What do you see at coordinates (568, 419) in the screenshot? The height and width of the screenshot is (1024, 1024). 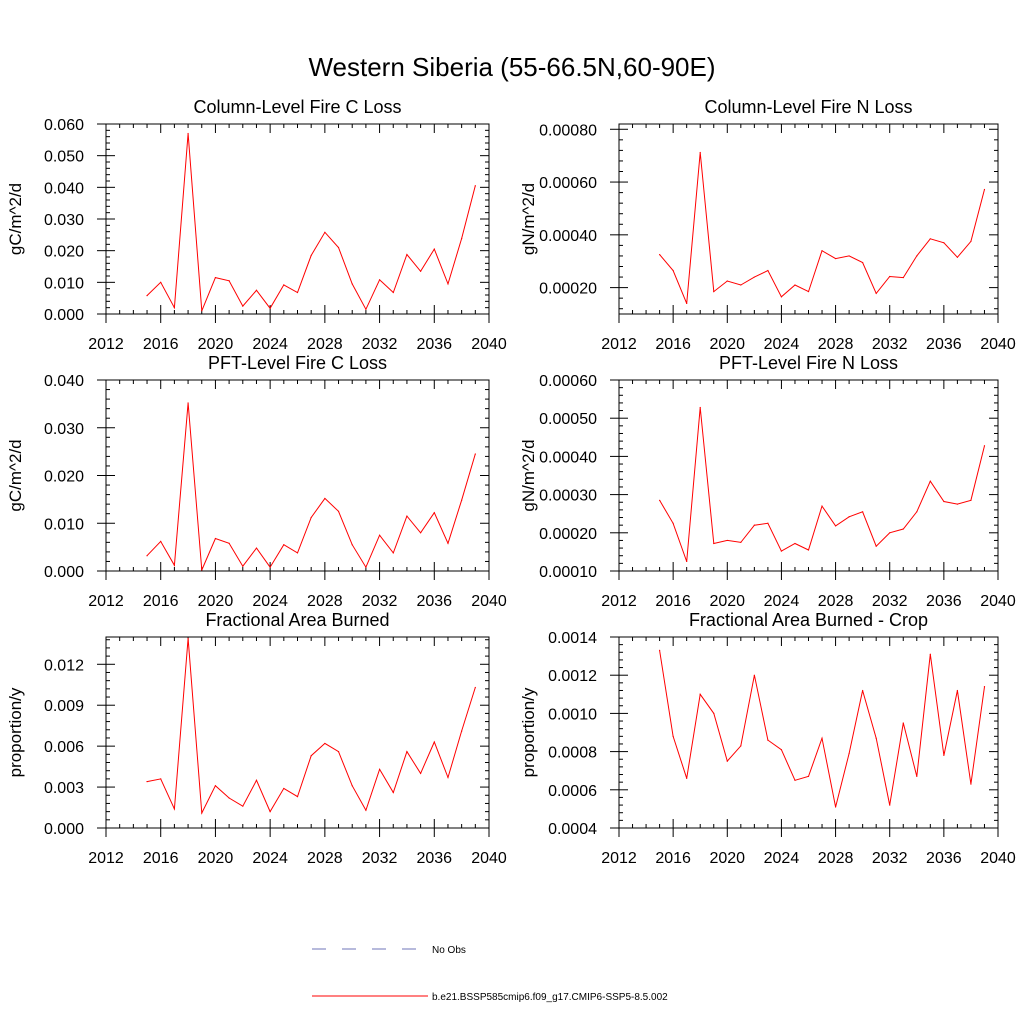 I see `y-tick-label: 0.00050` at bounding box center [568, 419].